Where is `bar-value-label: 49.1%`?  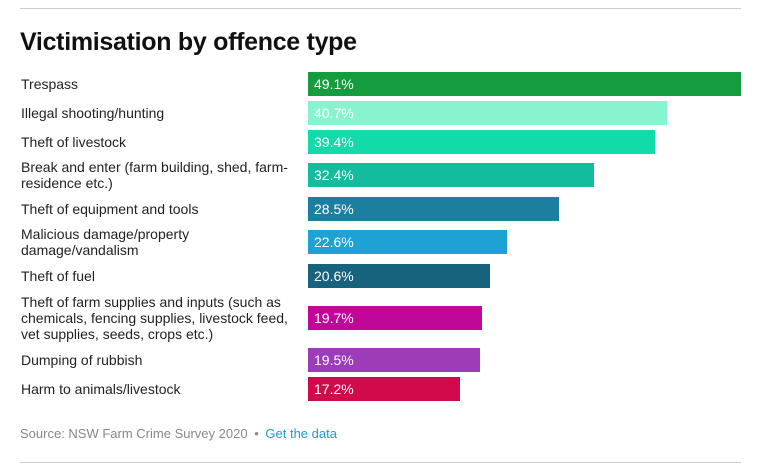 bar-value-label: 49.1% is located at coordinates (334, 84).